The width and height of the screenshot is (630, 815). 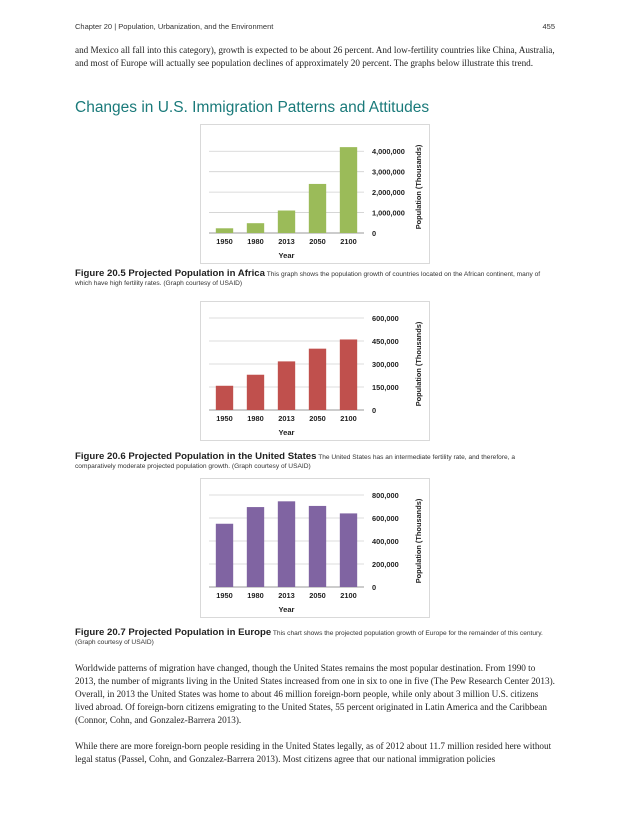 What do you see at coordinates (388, 172) in the screenshot?
I see `y-tick-label: 3,000,000` at bounding box center [388, 172].